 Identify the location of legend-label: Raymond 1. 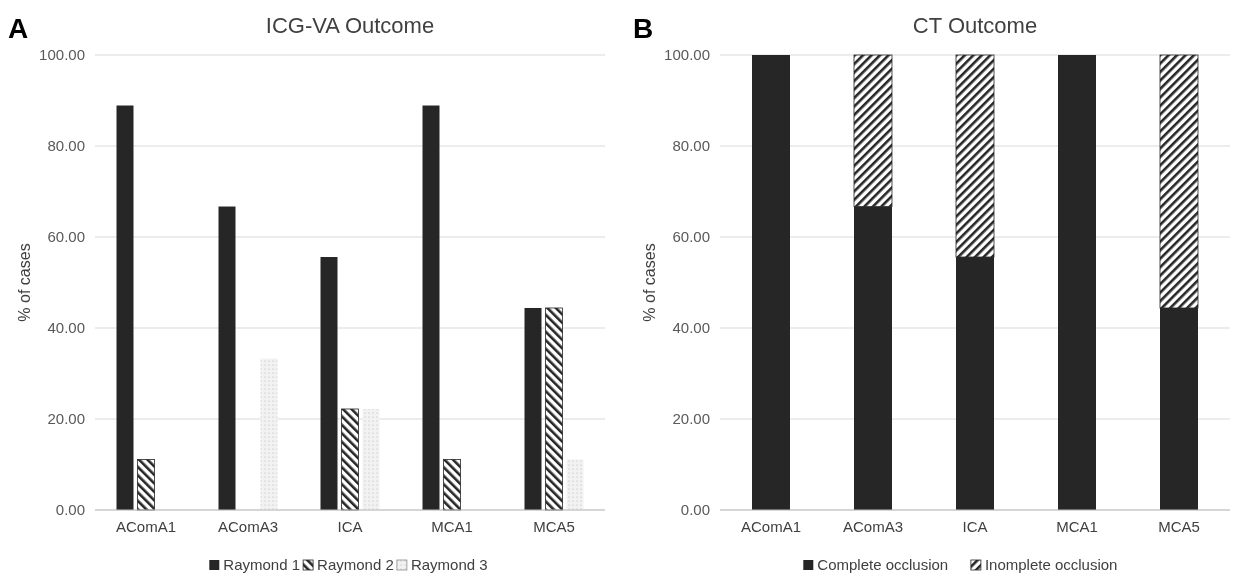
(262, 564).